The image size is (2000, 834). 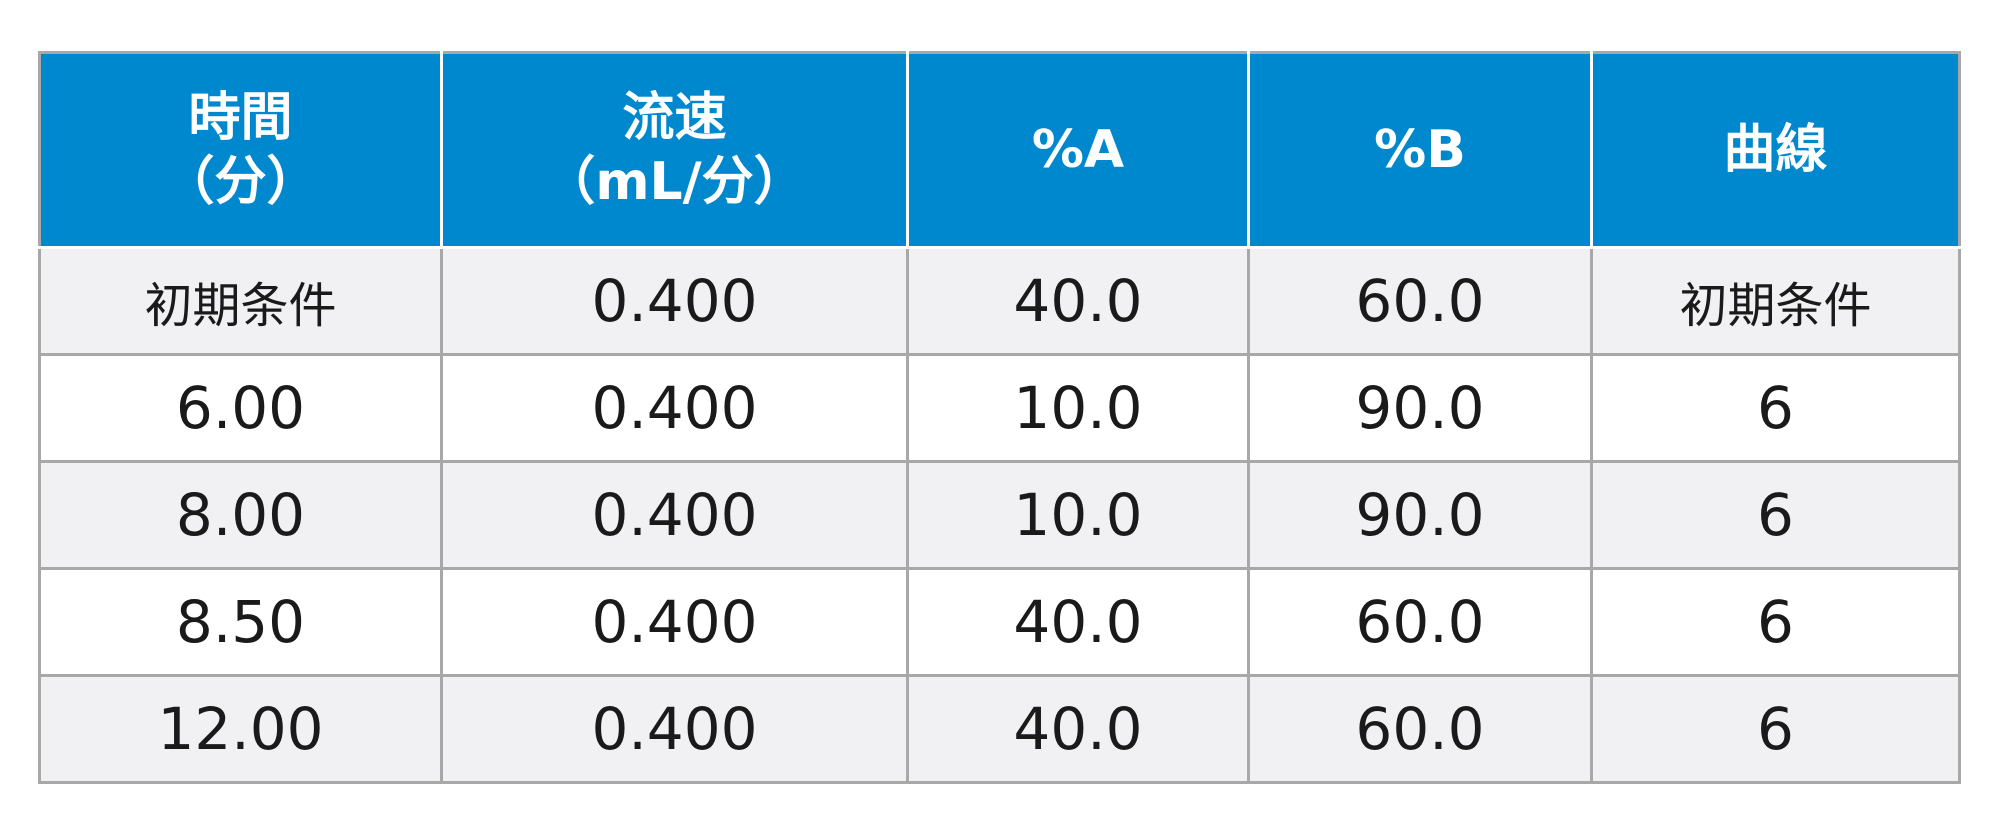 I want to click on table-row: 初期条件 0.400 40.0 60.0 初期条件, so click(x=999, y=301).